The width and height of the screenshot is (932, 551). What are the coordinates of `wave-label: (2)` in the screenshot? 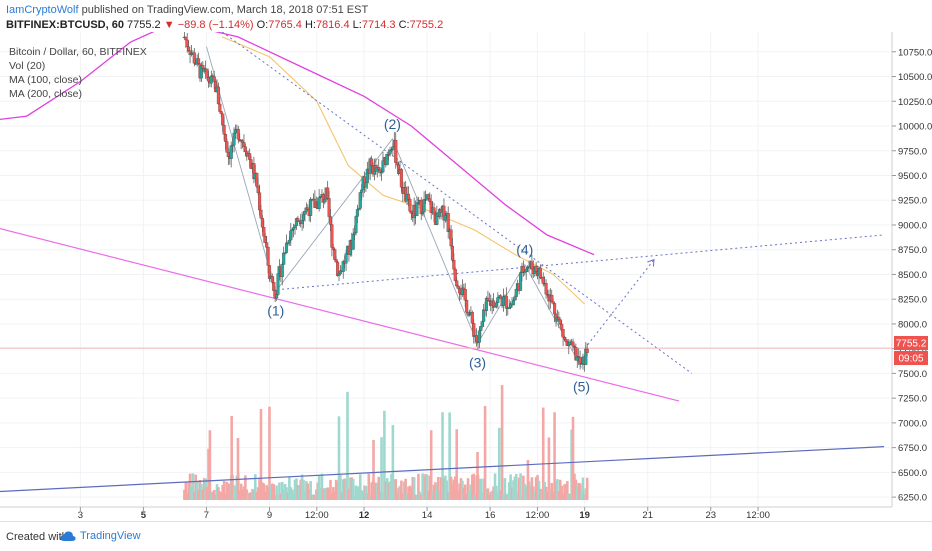 It's located at (392, 124).